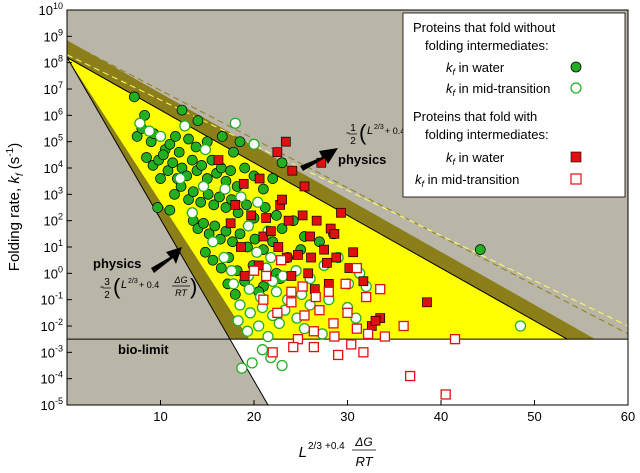  What do you see at coordinates (181, 293) in the screenshot?
I see `lower-formula-rt: RT` at bounding box center [181, 293].